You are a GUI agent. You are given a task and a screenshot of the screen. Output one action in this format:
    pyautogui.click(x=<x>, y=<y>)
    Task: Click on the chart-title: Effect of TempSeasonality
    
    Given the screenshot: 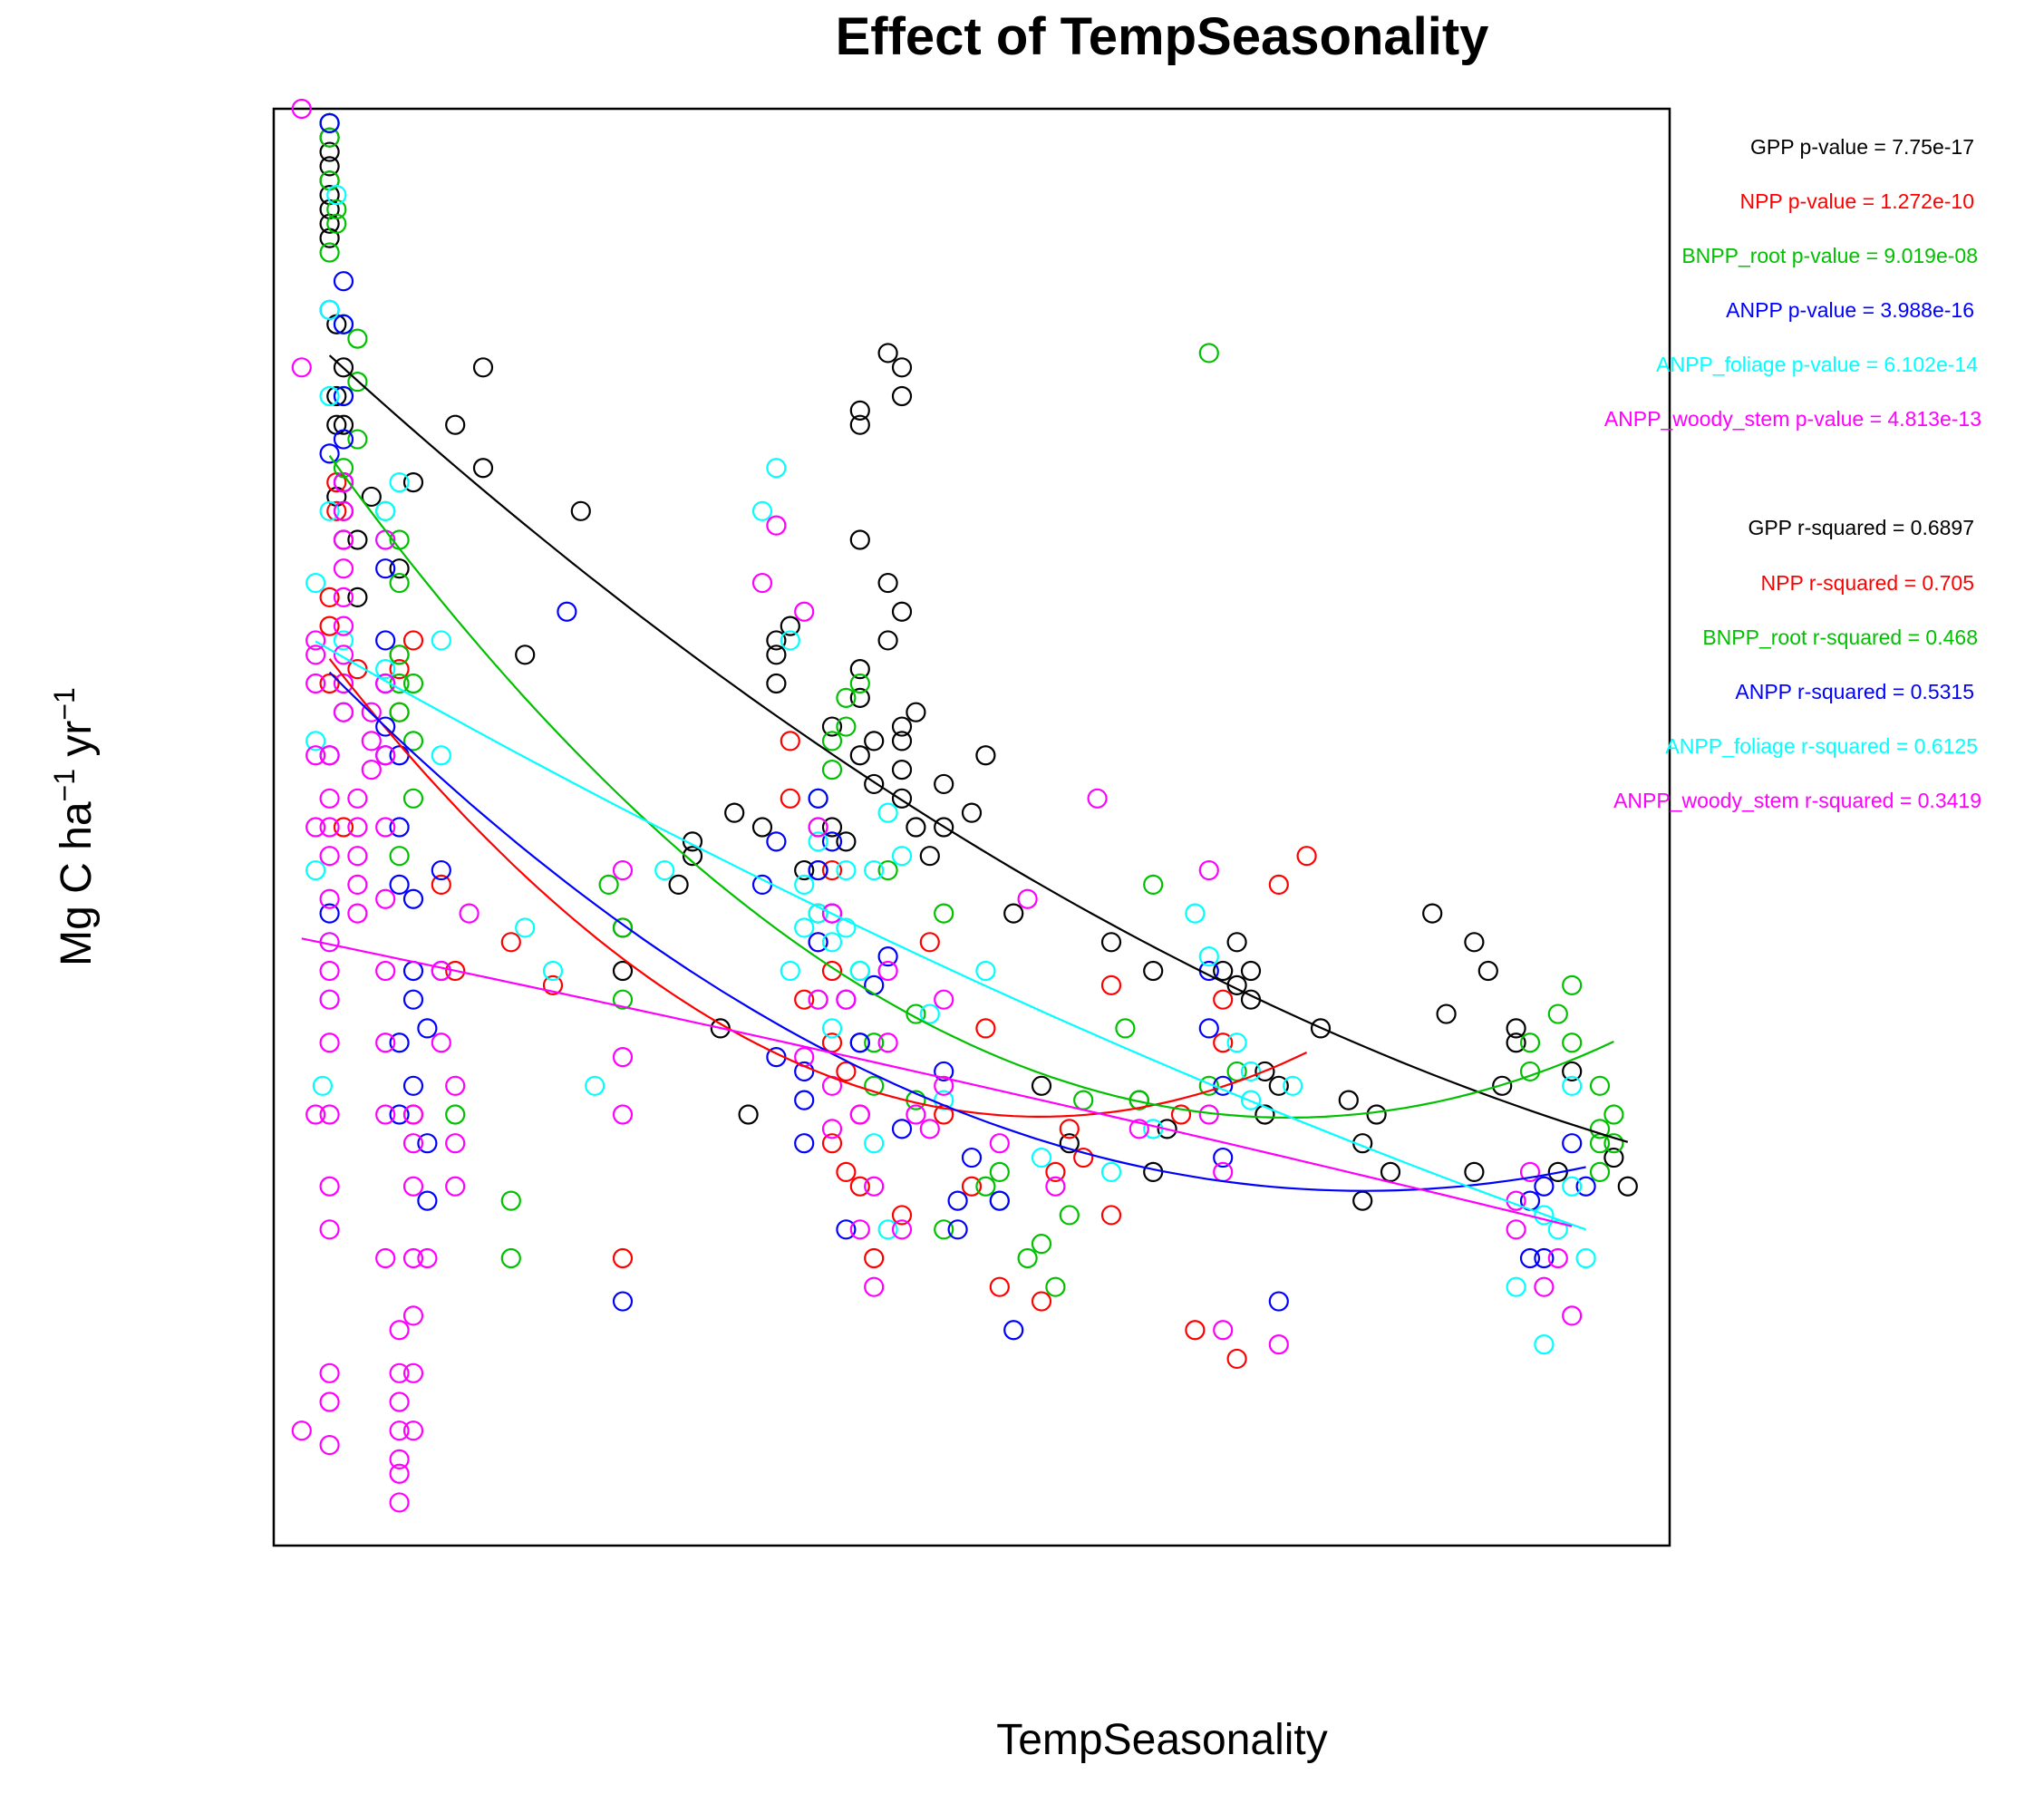 What is the action you would take?
    pyautogui.click(x=1162, y=36)
    